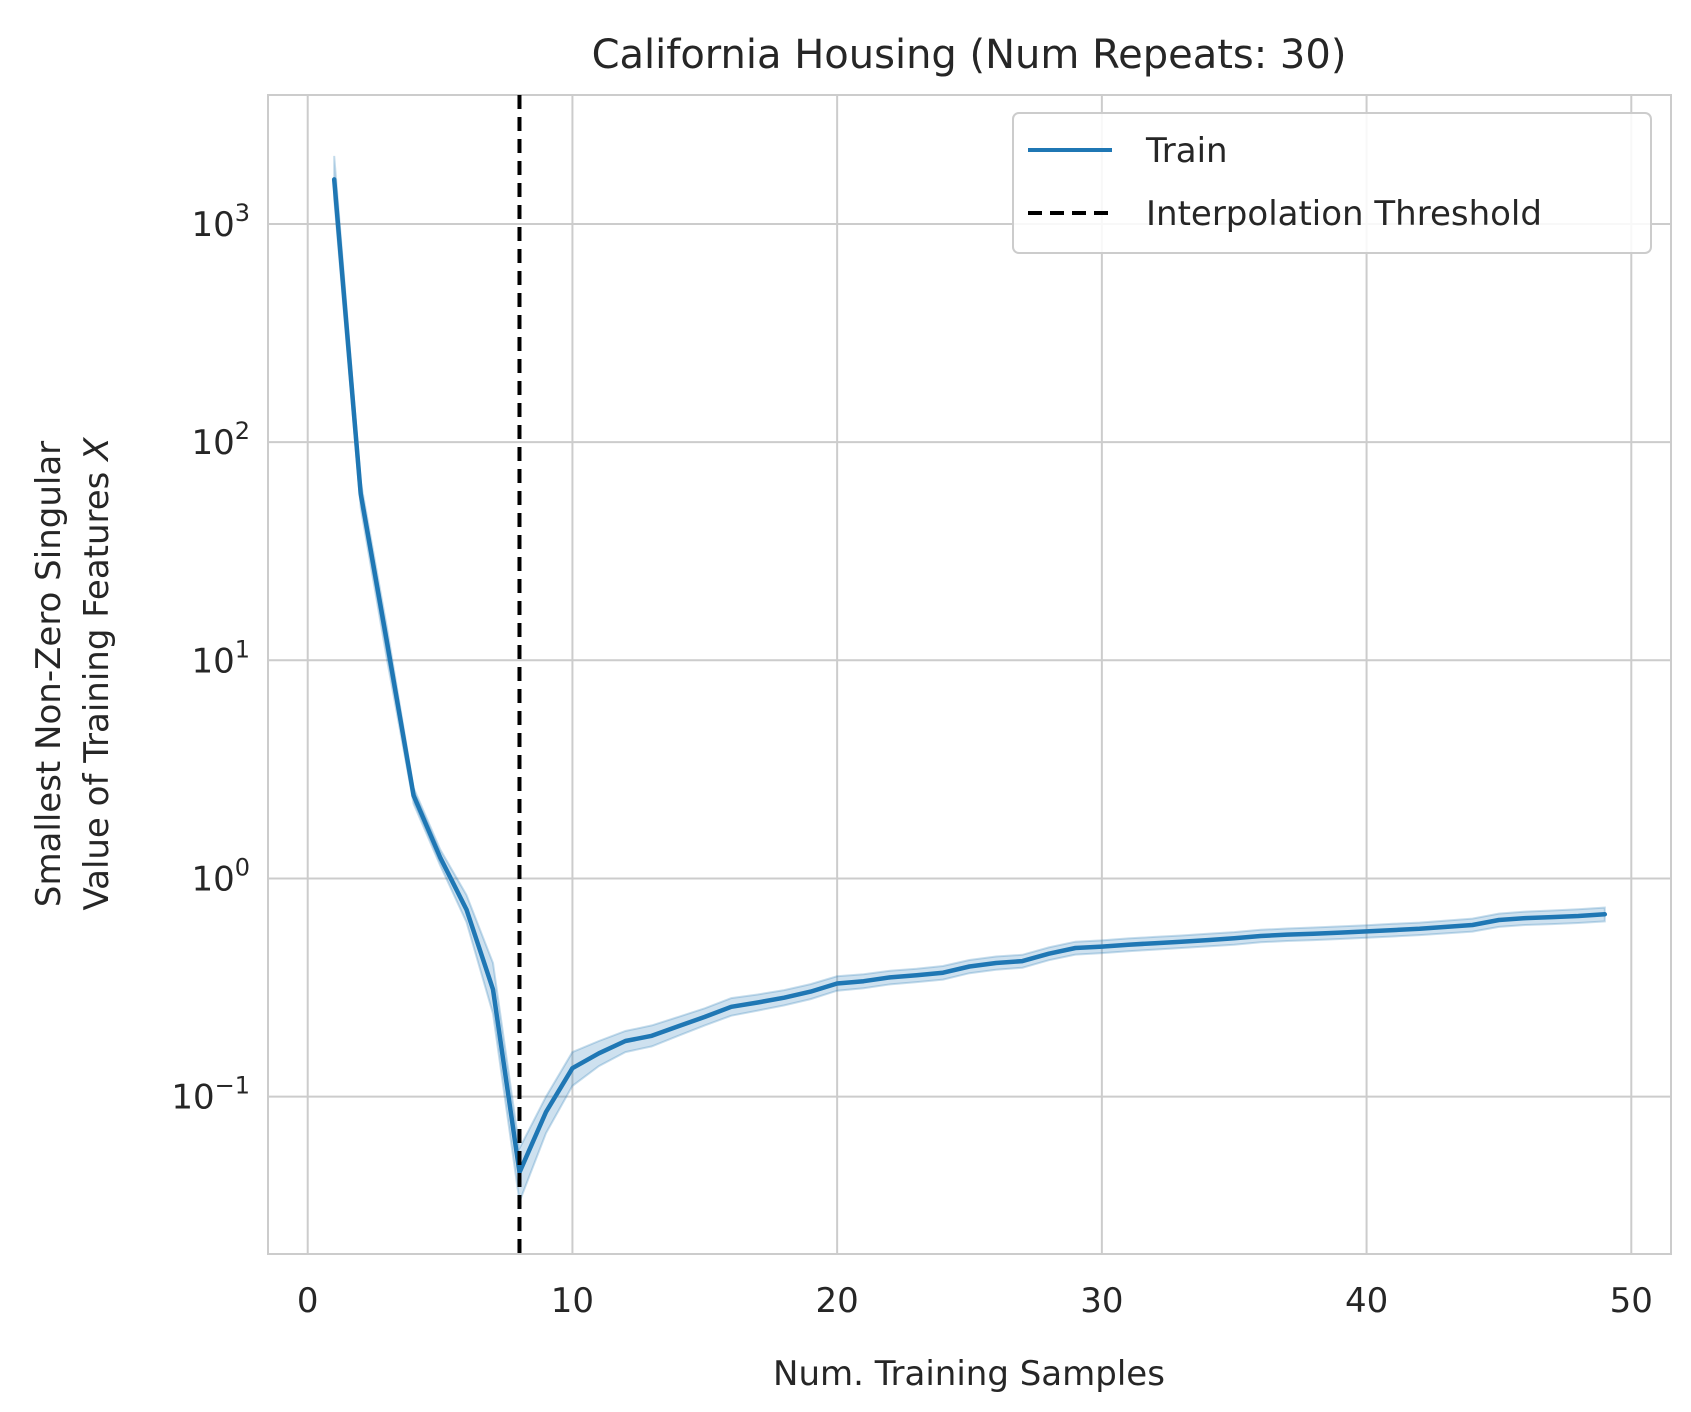 The width and height of the screenshot is (1691, 1412). What do you see at coordinates (308, 1301) in the screenshot?
I see `x-tick-label-0: 0` at bounding box center [308, 1301].